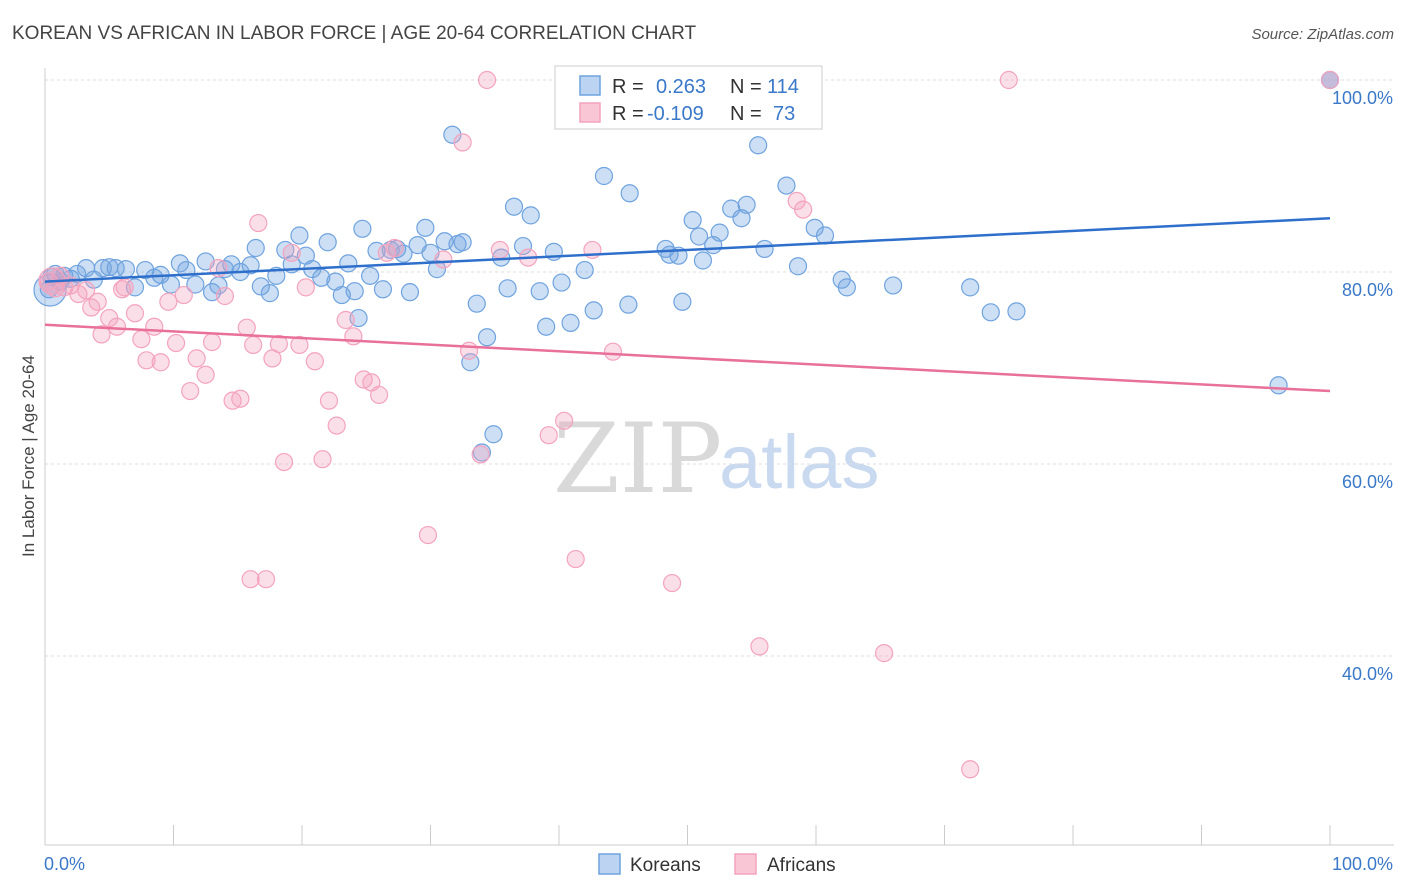 Image resolution: width=1406 pixels, height=892 pixels. What do you see at coordinates (688, 97) in the screenshot?
I see `legend-box: R = 0.263 N = 114 R = -0.109 N = 73` at bounding box center [688, 97].